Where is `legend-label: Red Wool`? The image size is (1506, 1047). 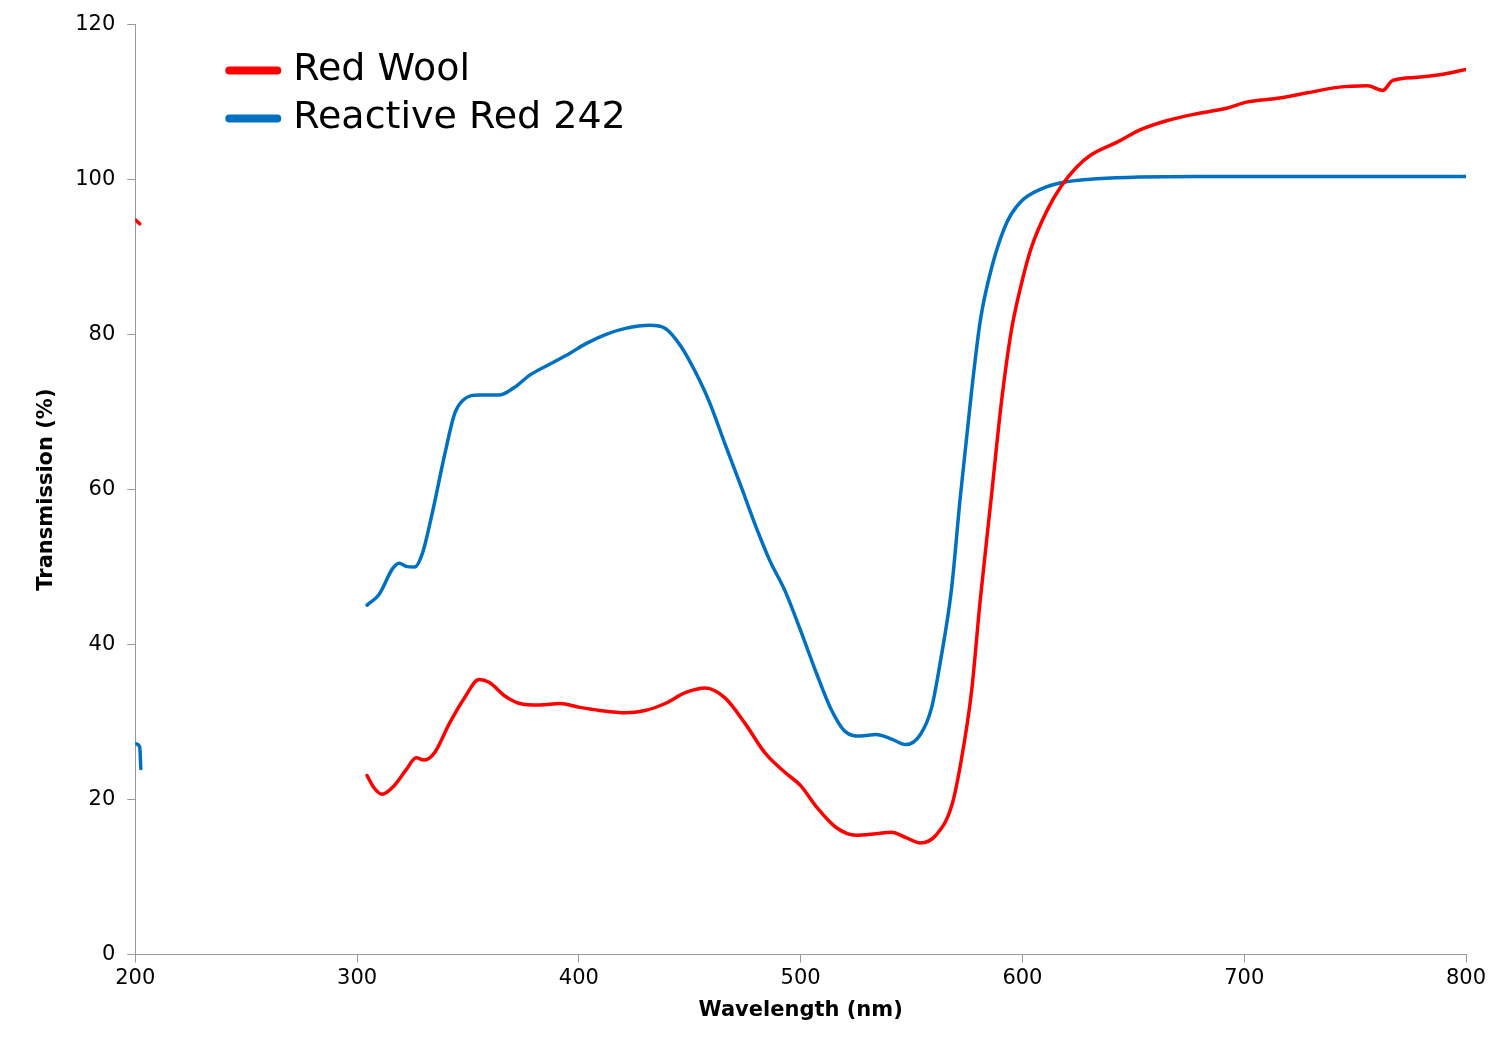
legend-label: Red Wool is located at coordinates (381, 67).